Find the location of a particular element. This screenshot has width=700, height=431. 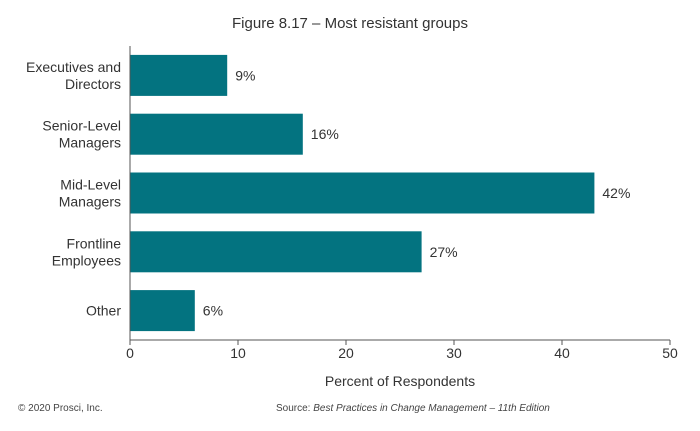

copyright-notice: © 2020 Prosci, Inc. is located at coordinates (60, 408).